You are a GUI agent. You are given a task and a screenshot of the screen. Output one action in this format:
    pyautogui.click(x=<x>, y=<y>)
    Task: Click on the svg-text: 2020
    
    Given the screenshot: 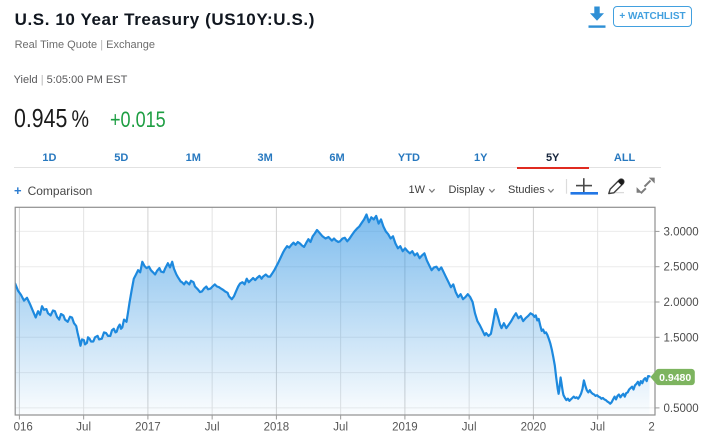 What is the action you would take?
    pyautogui.click(x=534, y=428)
    